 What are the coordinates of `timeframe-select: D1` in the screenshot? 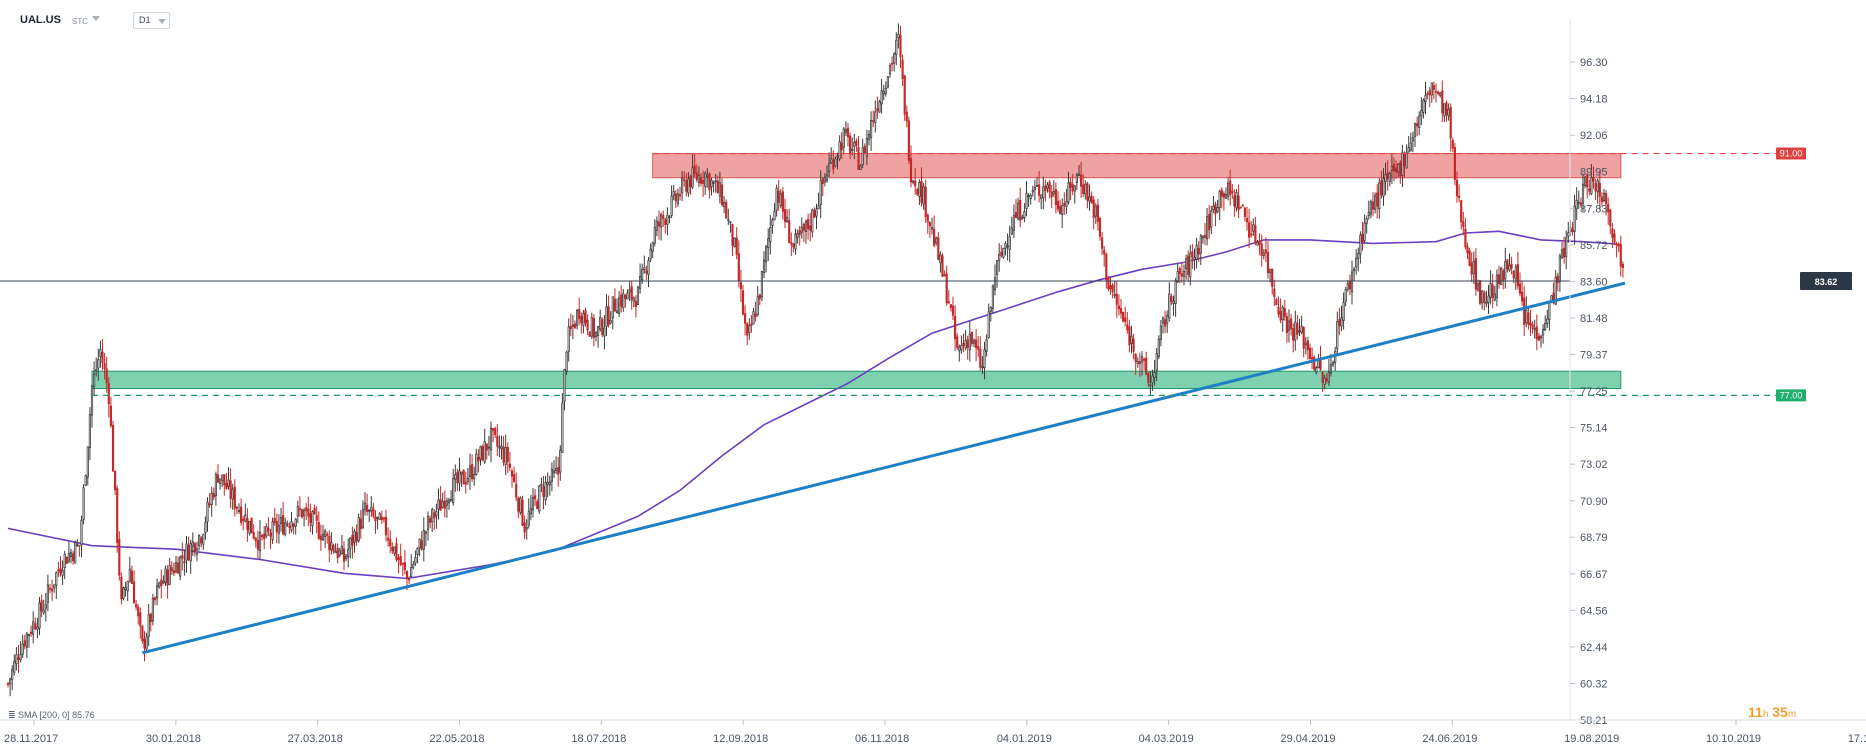 It's located at (151, 20).